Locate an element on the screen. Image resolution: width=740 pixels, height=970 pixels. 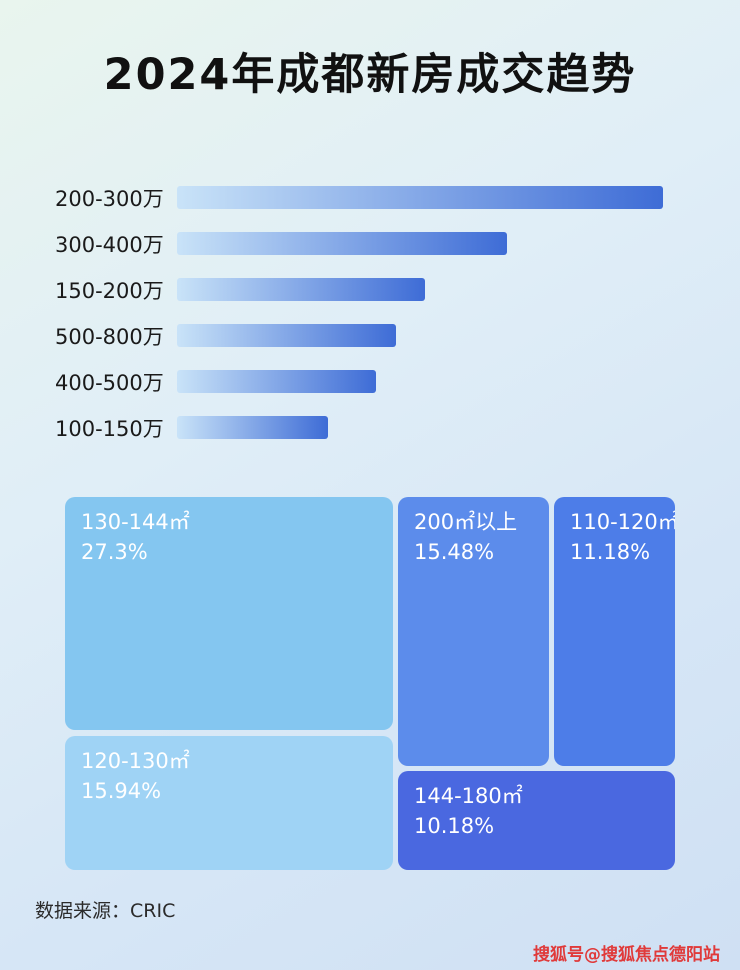
watermark-text: 搜狐号@搜狐焦点德阳站 is located at coordinates (626, 955).